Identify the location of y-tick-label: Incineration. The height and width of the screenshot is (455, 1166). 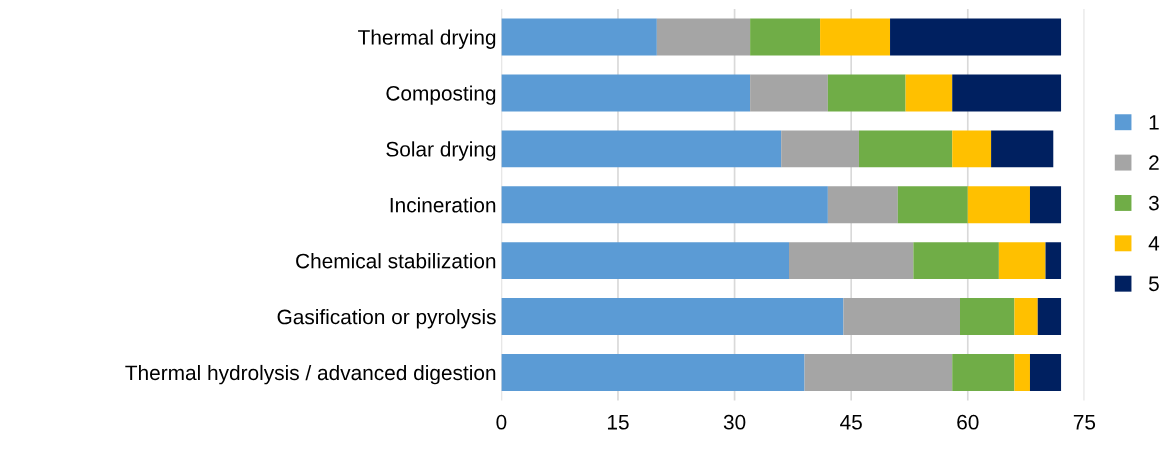
(443, 205).